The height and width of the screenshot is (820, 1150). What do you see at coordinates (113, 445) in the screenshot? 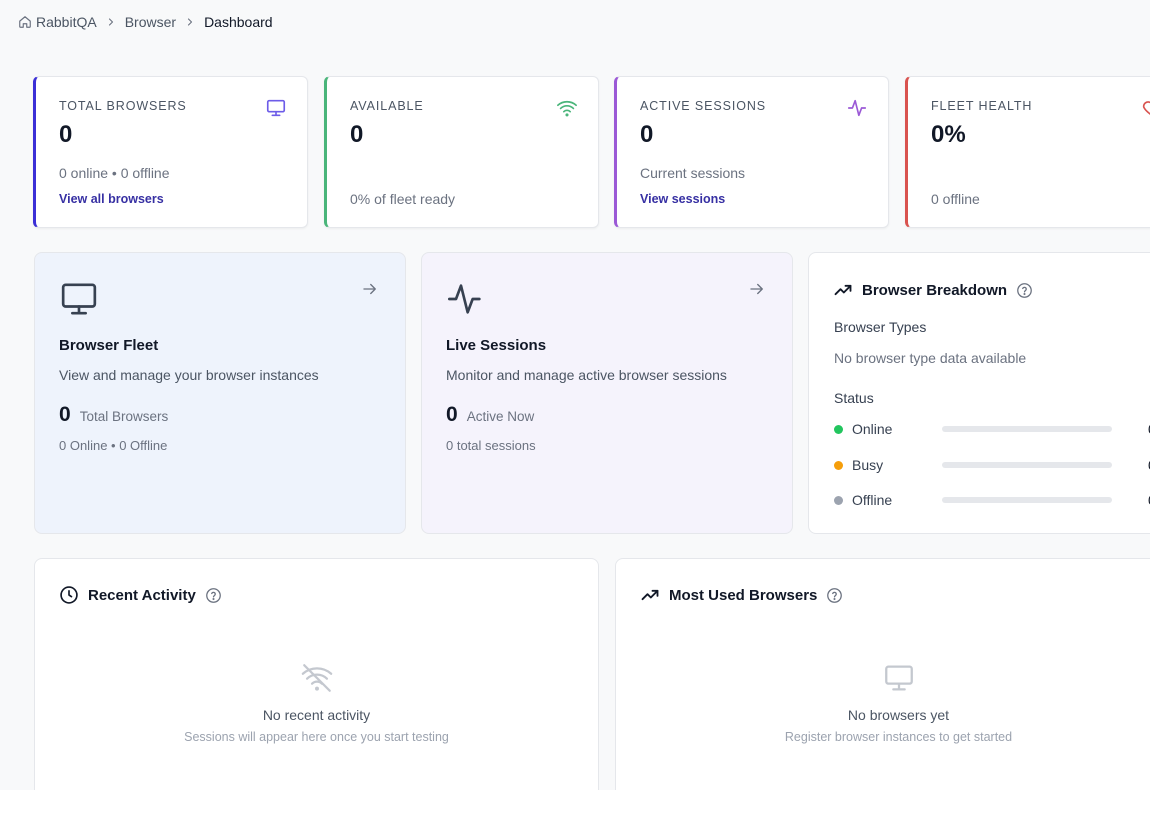
I see `card-meta: 0 Online • 0 Offline` at bounding box center [113, 445].